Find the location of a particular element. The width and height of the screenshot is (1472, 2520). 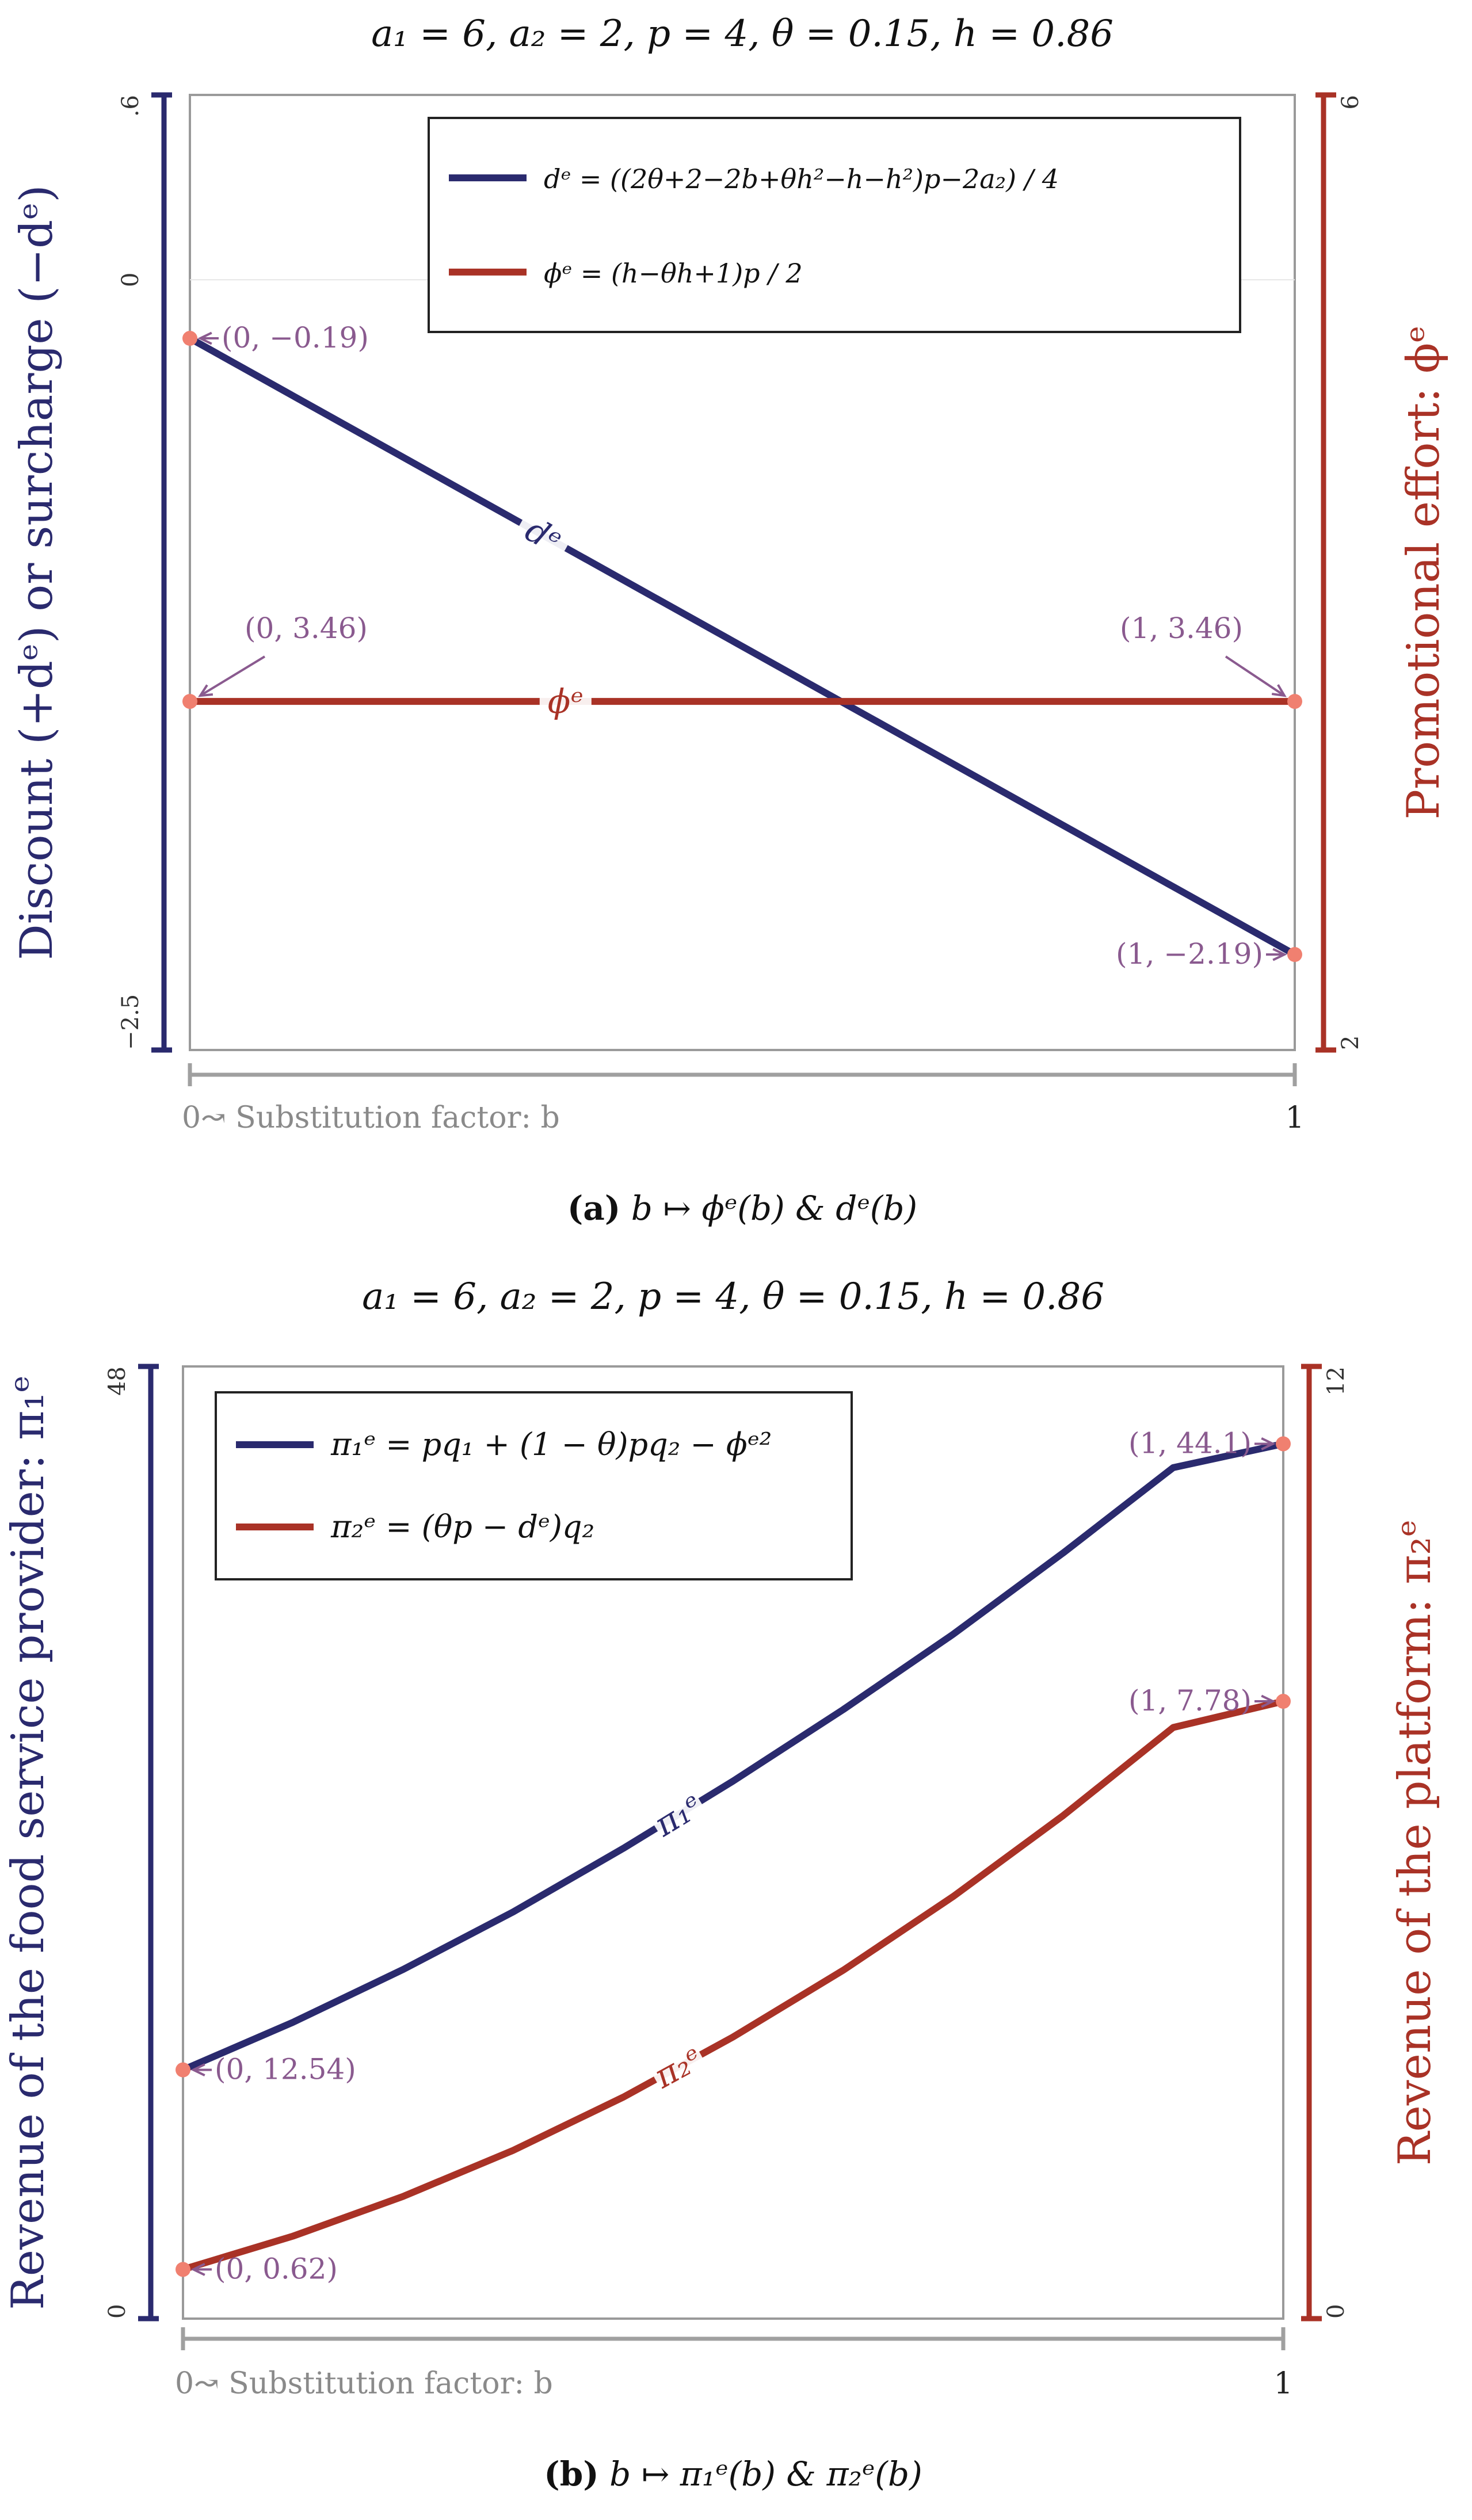

caption-letter: (a) is located at coordinates (593, 1208).